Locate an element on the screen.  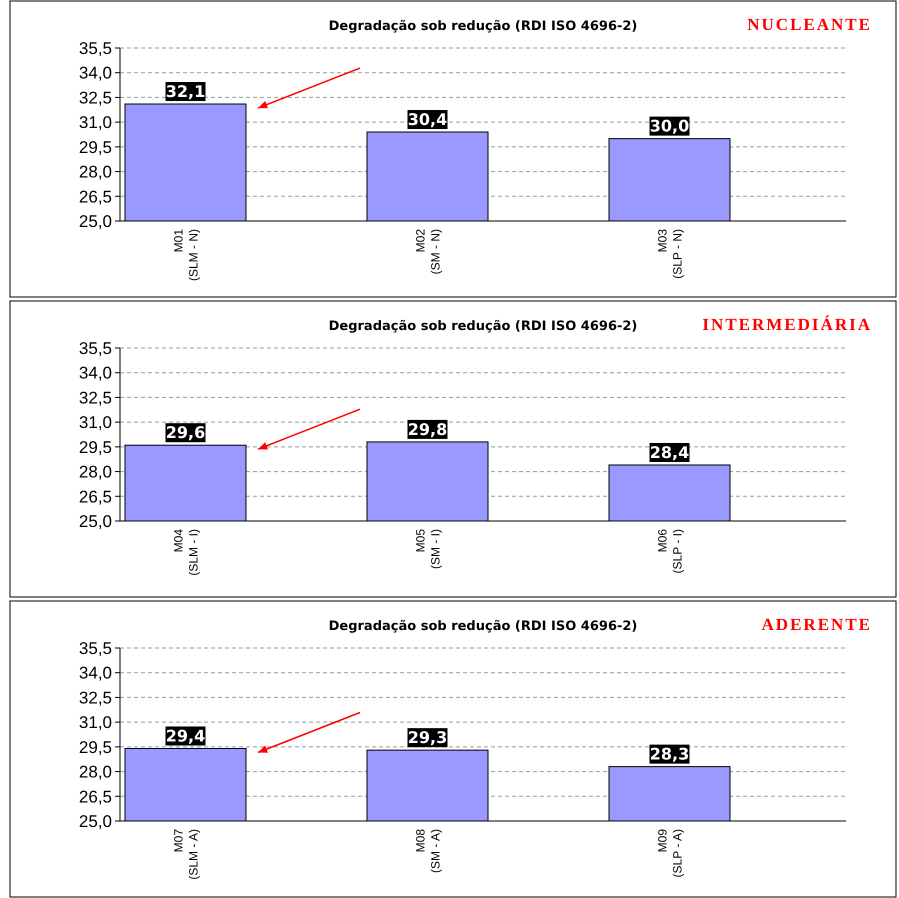
x-tick-label: M02 (SM - N) is located at coordinates (428, 251).